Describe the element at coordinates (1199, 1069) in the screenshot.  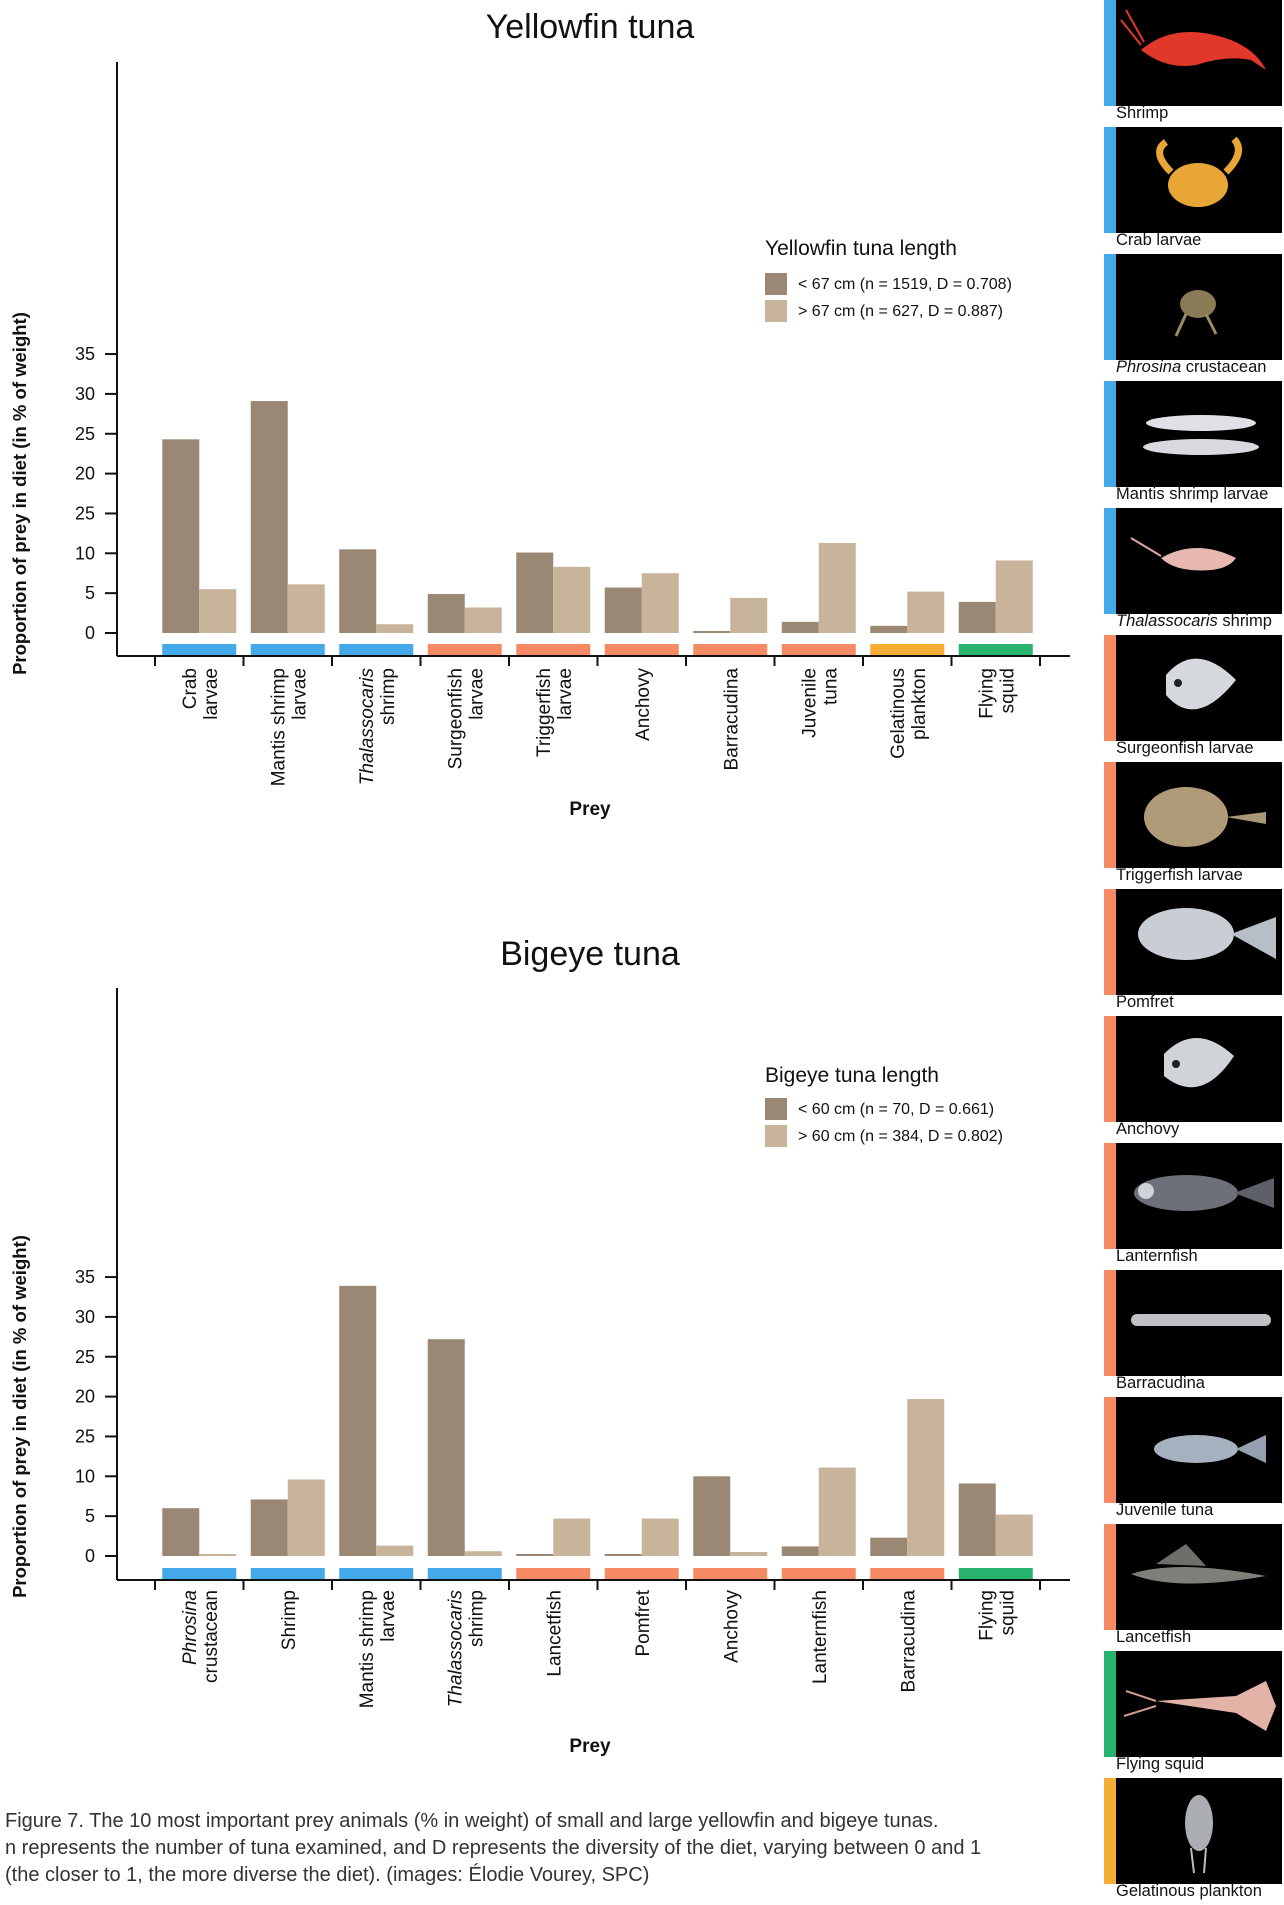
I see `anchovy-image` at that location.